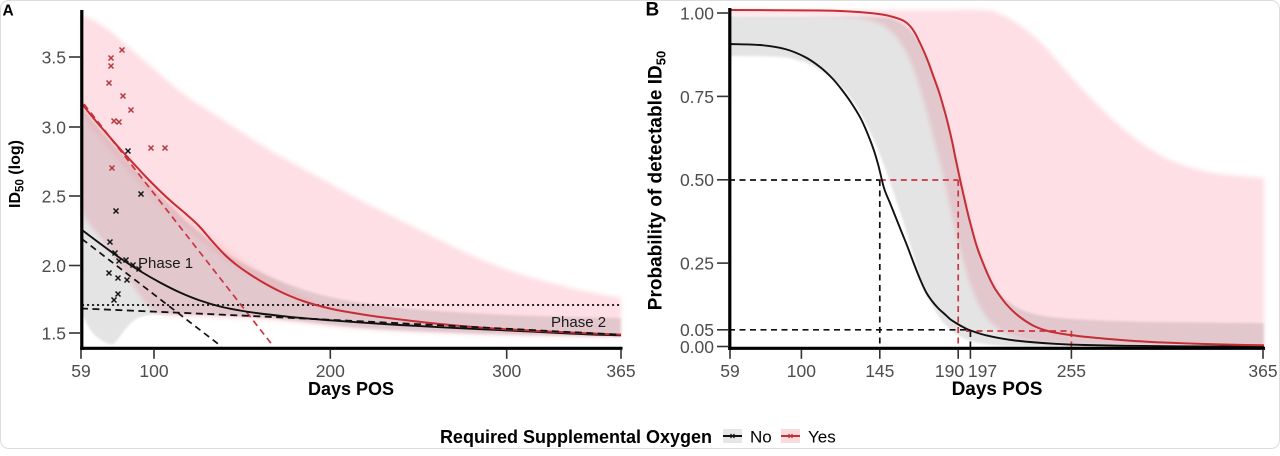  I want to click on svg-text: 2.0, so click(54, 266).